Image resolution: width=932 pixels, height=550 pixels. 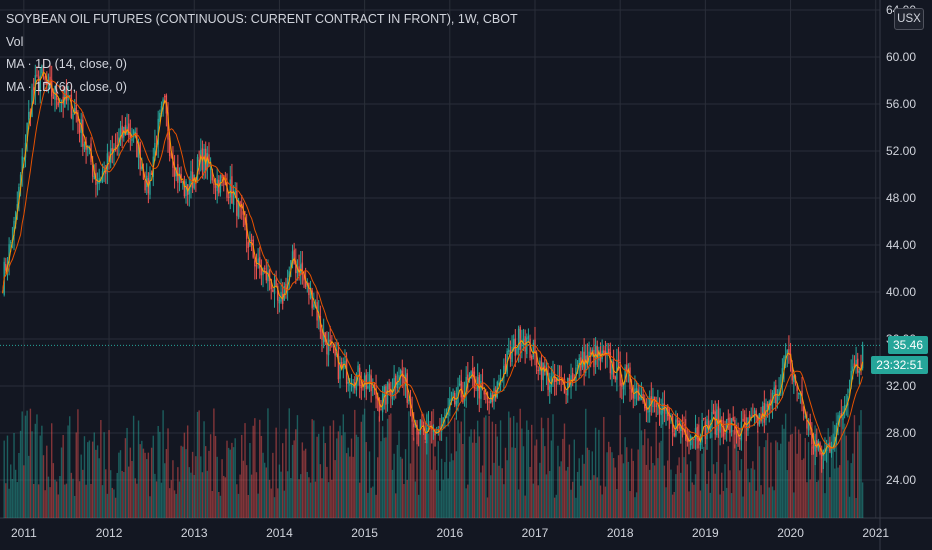 I want to click on ma14-indicator-label: MA · 1D (14, close, 0), so click(x=66, y=64).